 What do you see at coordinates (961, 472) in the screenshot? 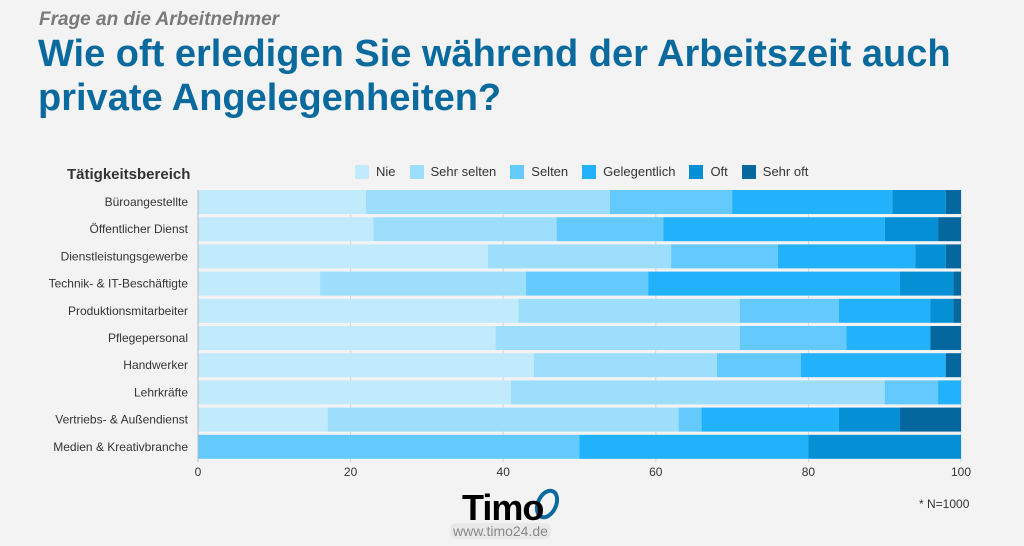
I see `x-tick-label: 100` at bounding box center [961, 472].